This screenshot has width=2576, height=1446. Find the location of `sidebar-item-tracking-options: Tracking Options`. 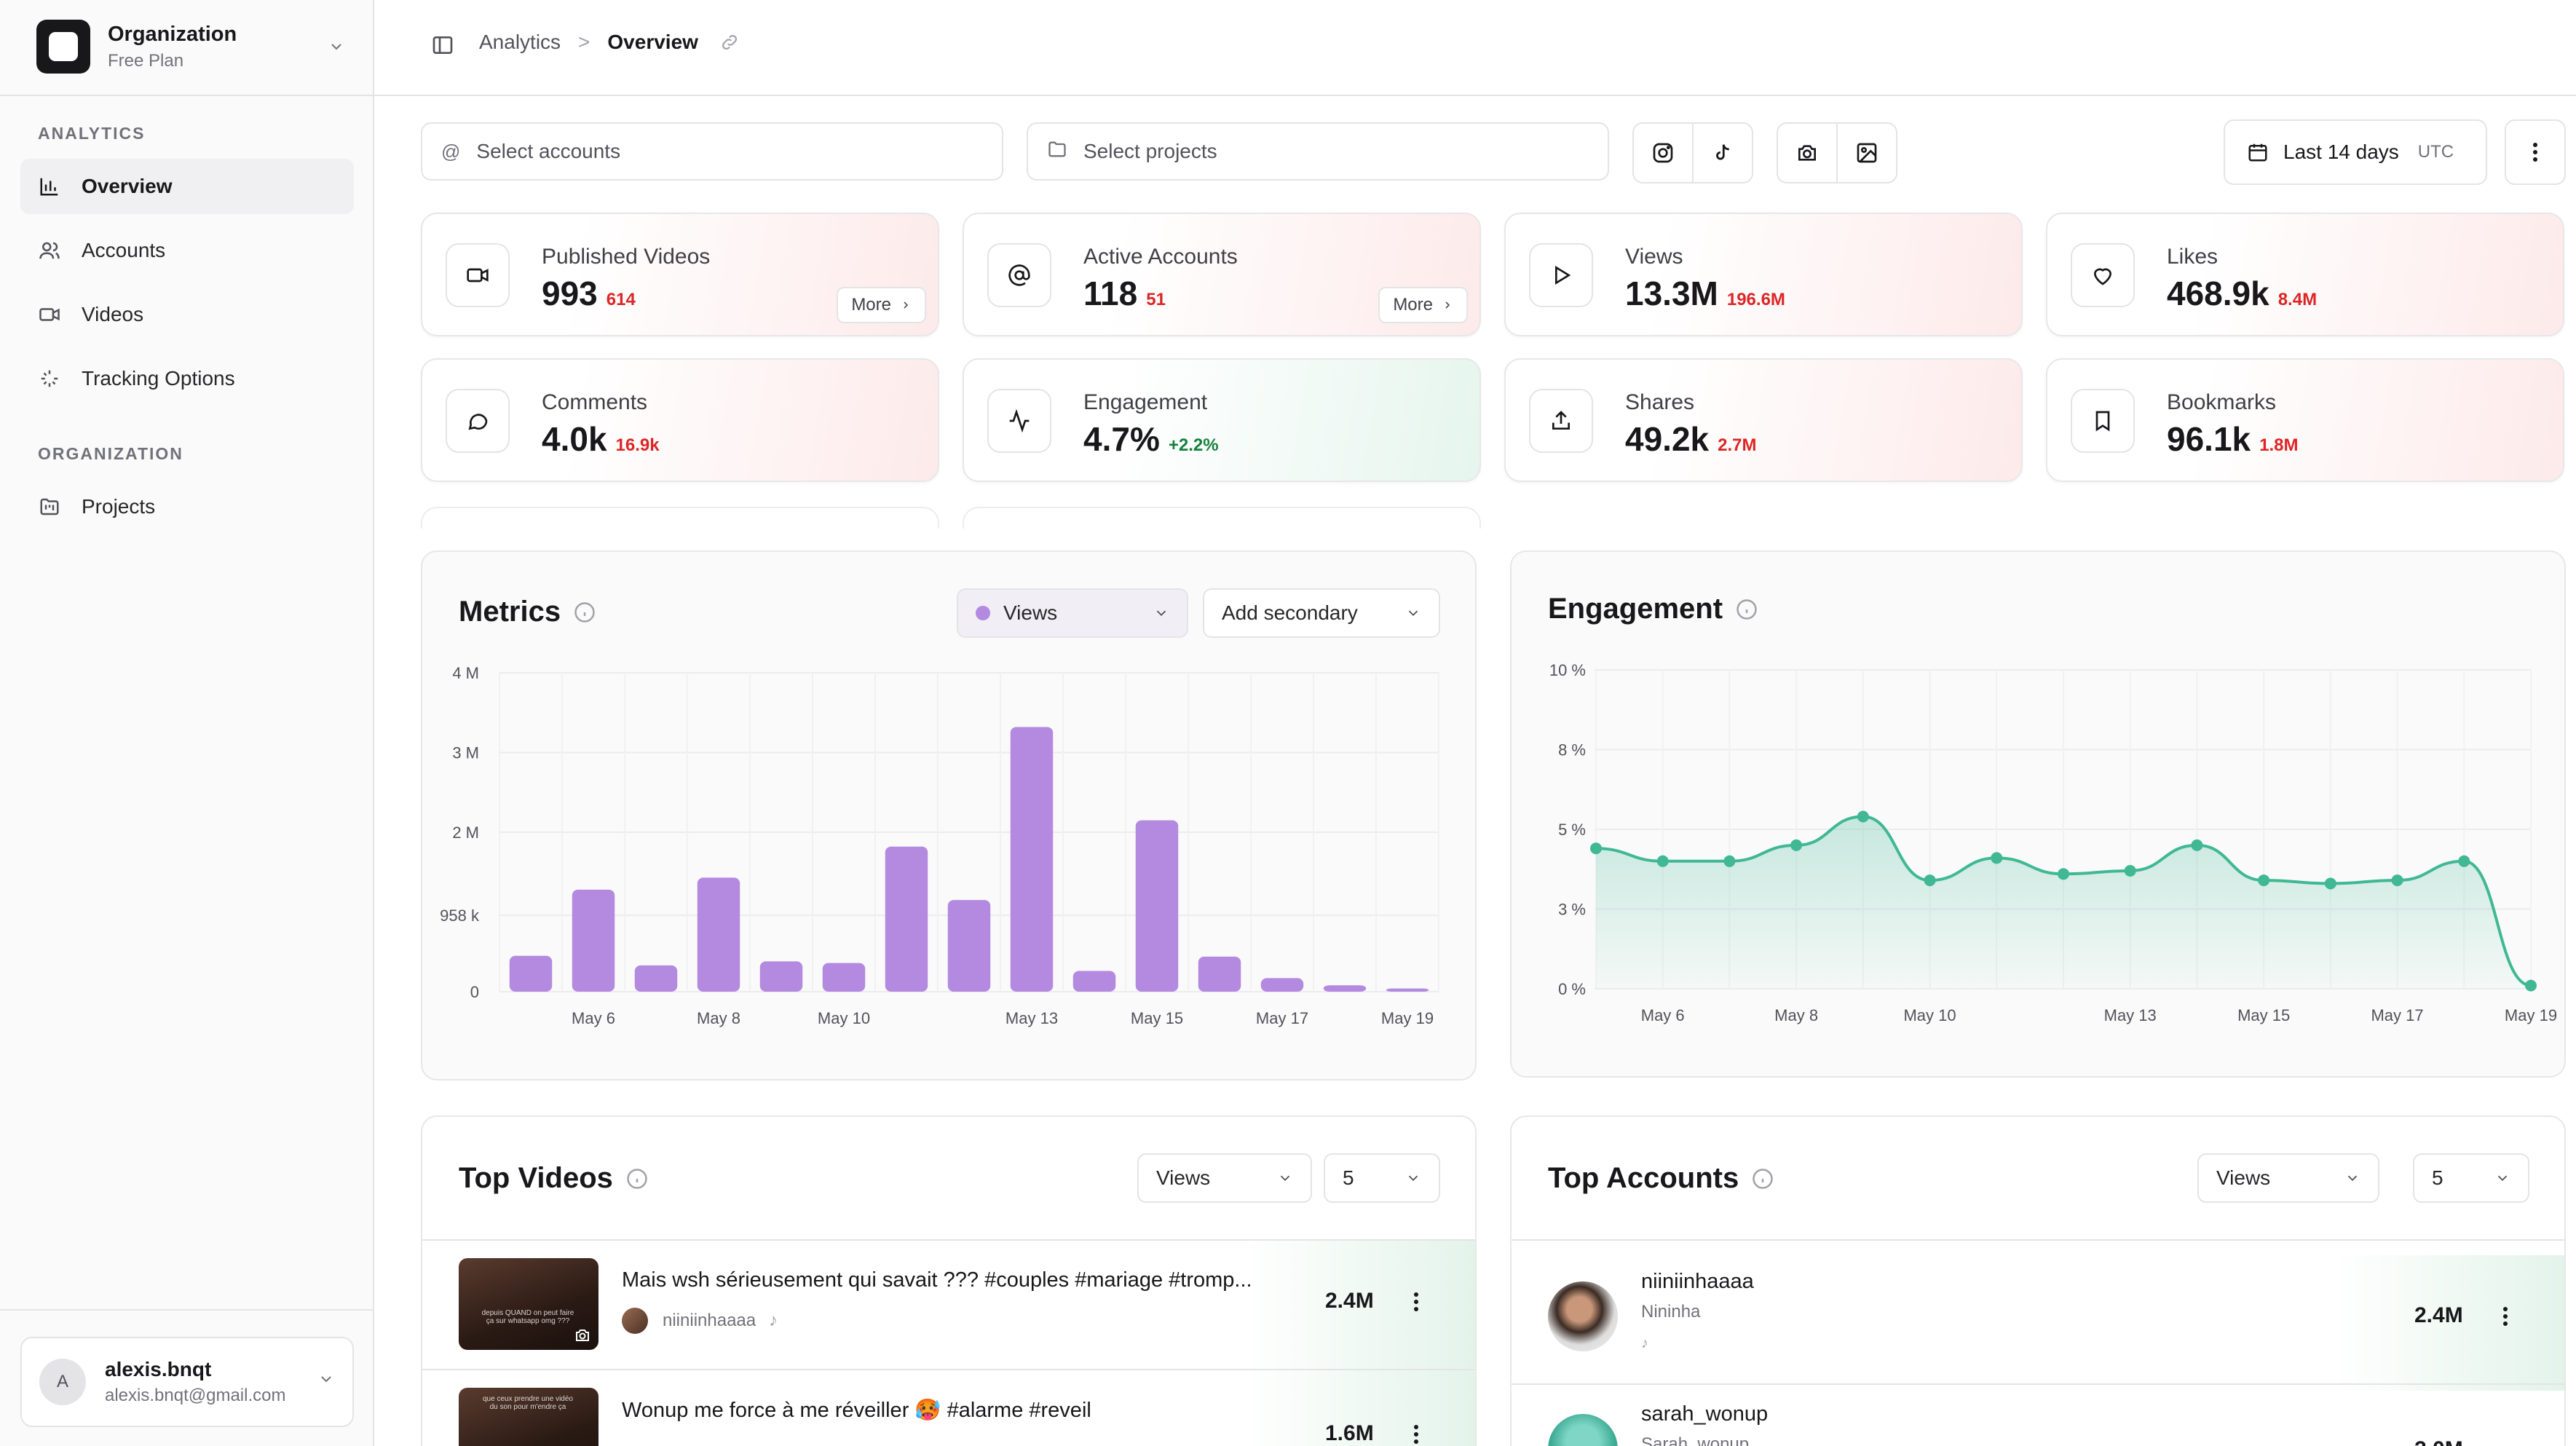

sidebar-item-tracking-options: Tracking Options is located at coordinates (187, 378).